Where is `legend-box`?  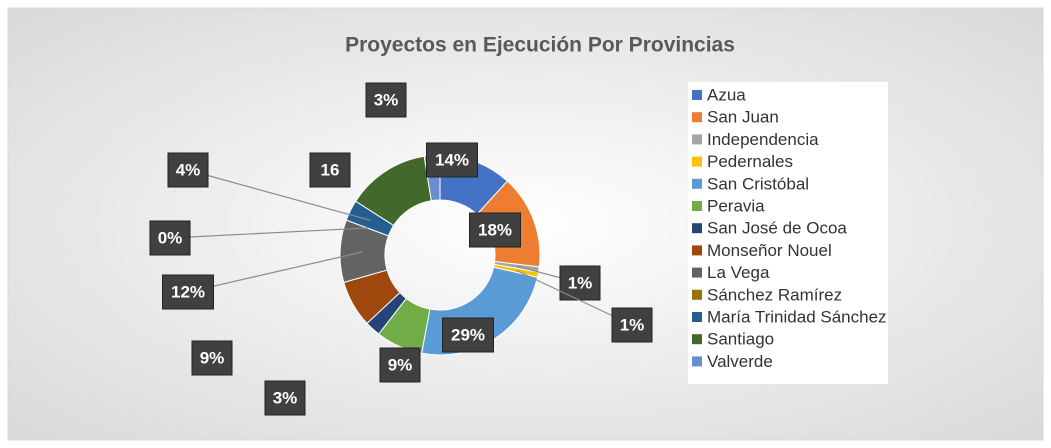 legend-box is located at coordinates (788, 233).